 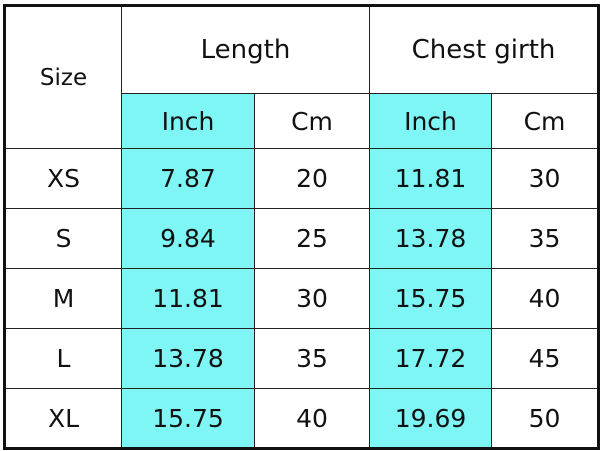 I want to click on length-cm-cell: 35, so click(x=312, y=358).